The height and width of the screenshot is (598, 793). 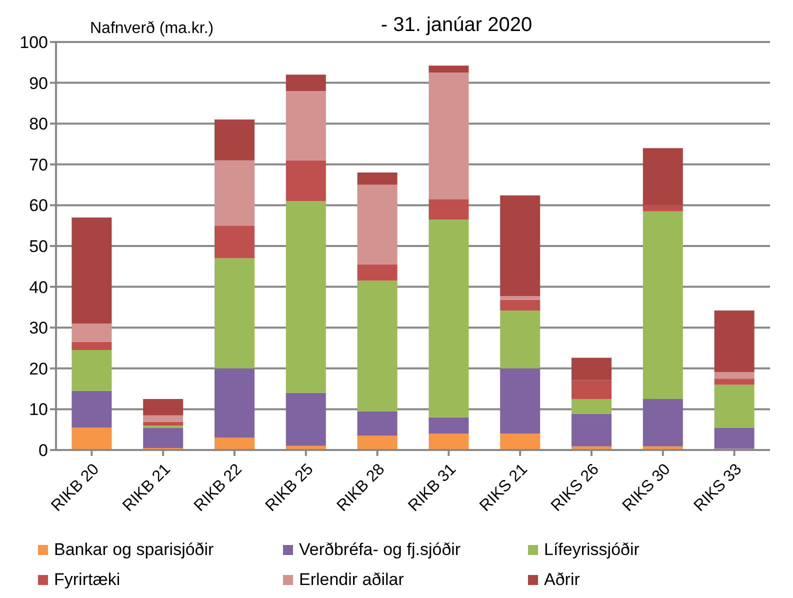 I want to click on y-tick-label: 50, so click(x=38, y=246).